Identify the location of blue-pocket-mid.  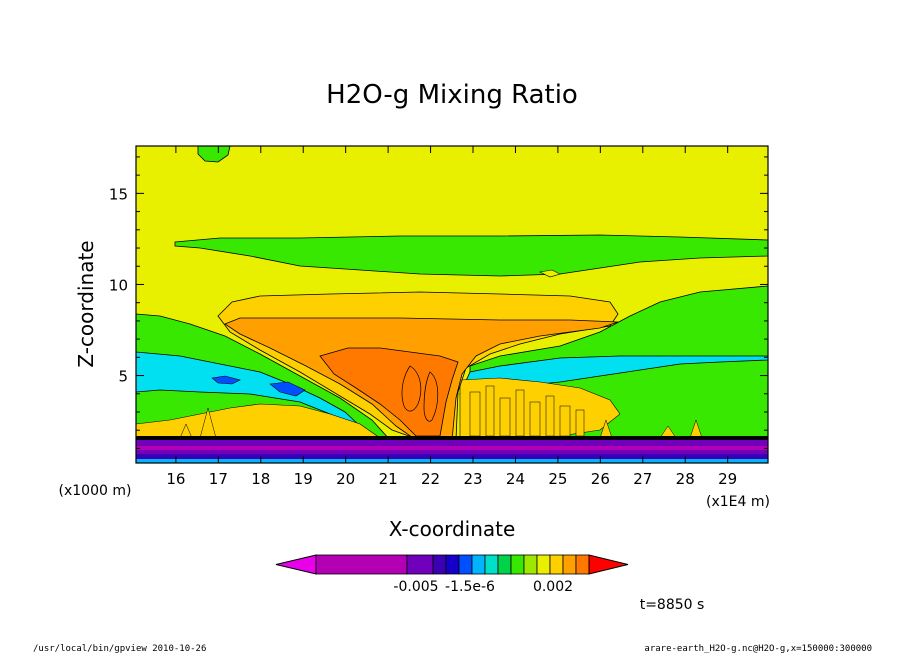
(287, 389).